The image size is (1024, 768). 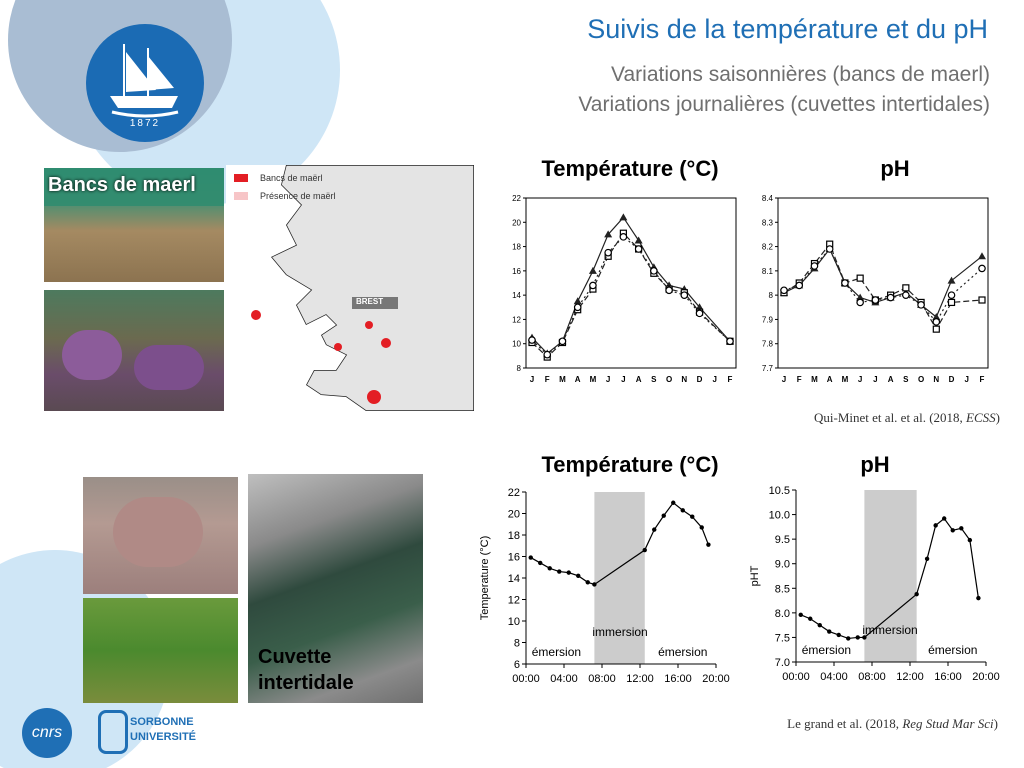 I want to click on chart-seasonal-ph: 7.77.87.988.18.28.38.4J F M A M J J A S O N D J F, so click(x=875, y=289).